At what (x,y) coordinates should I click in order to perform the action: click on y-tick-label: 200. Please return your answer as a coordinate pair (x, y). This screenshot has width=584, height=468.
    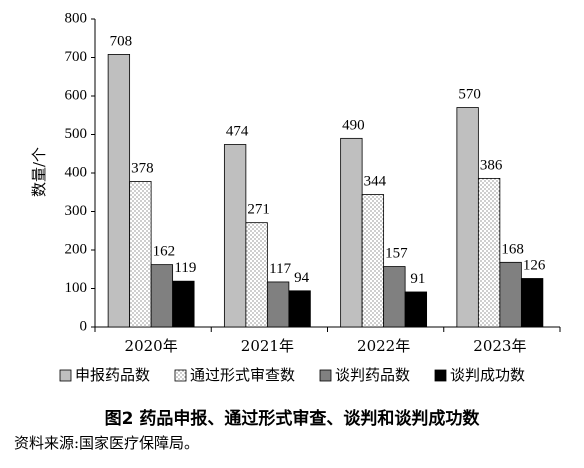
    Looking at the image, I should click on (76, 249).